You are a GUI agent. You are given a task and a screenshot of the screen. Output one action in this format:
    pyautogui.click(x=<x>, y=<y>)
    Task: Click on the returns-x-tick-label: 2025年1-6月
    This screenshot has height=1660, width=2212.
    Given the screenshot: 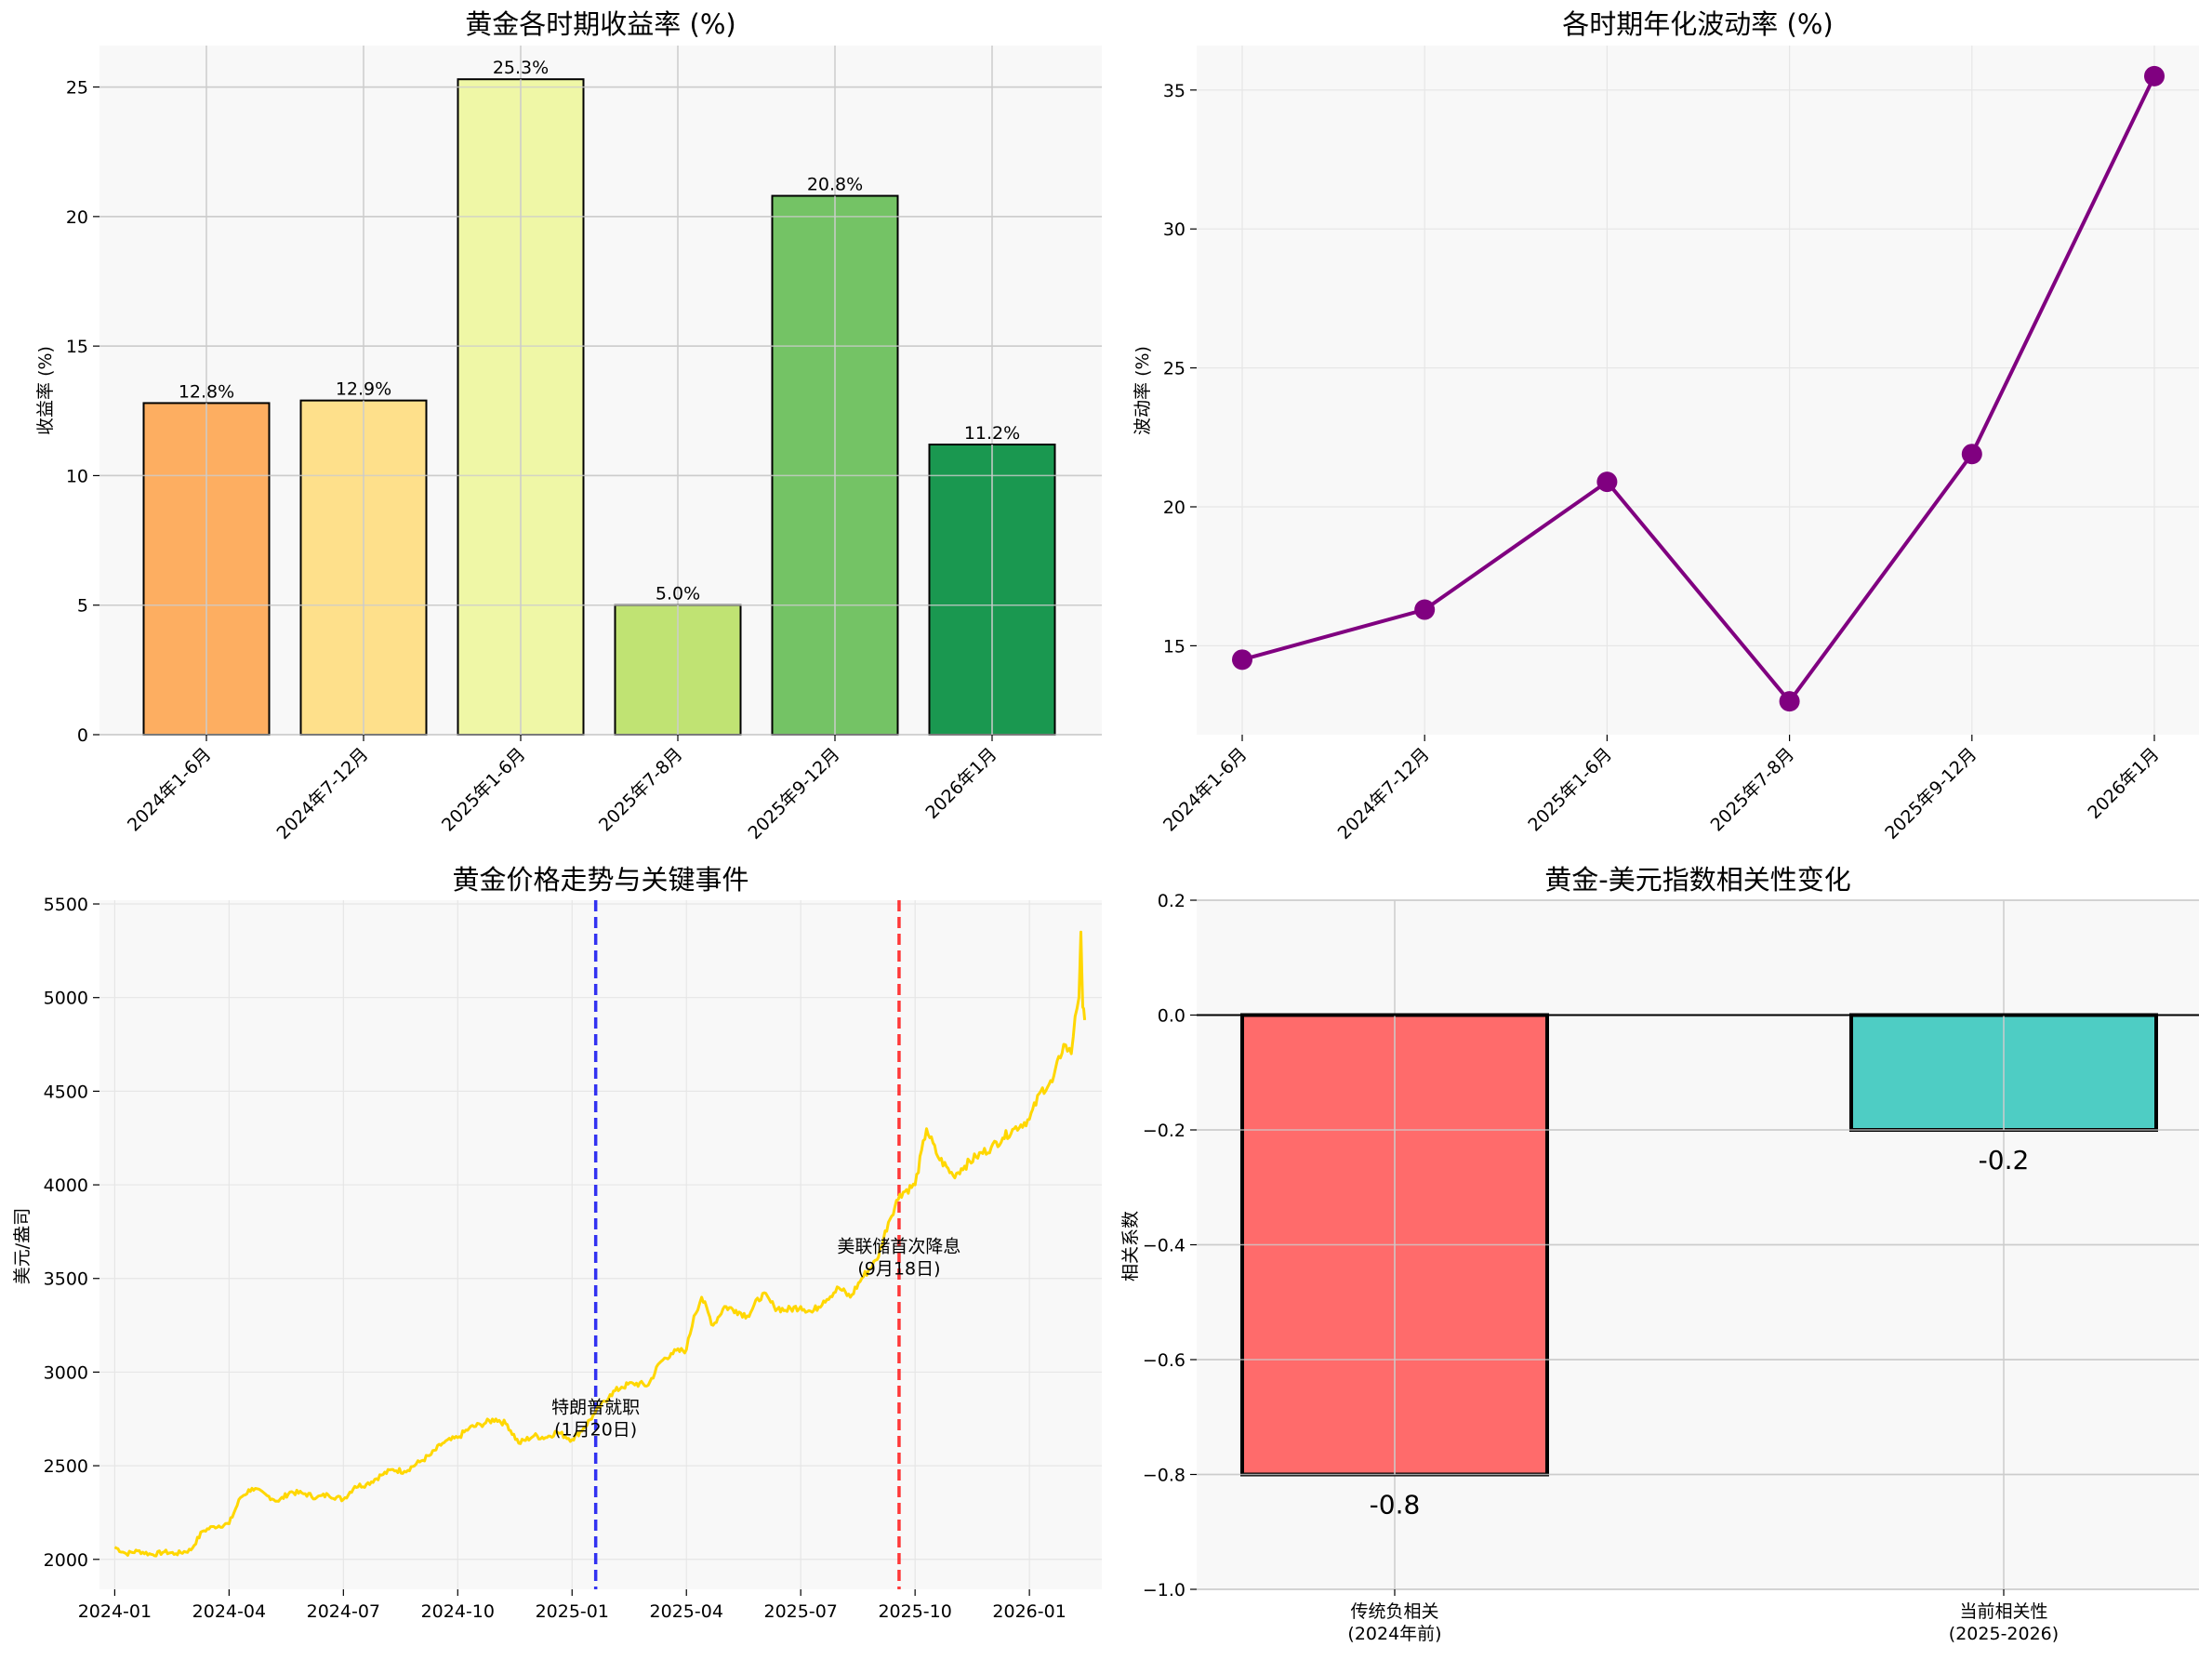 What is the action you would take?
    pyautogui.click(x=484, y=790)
    